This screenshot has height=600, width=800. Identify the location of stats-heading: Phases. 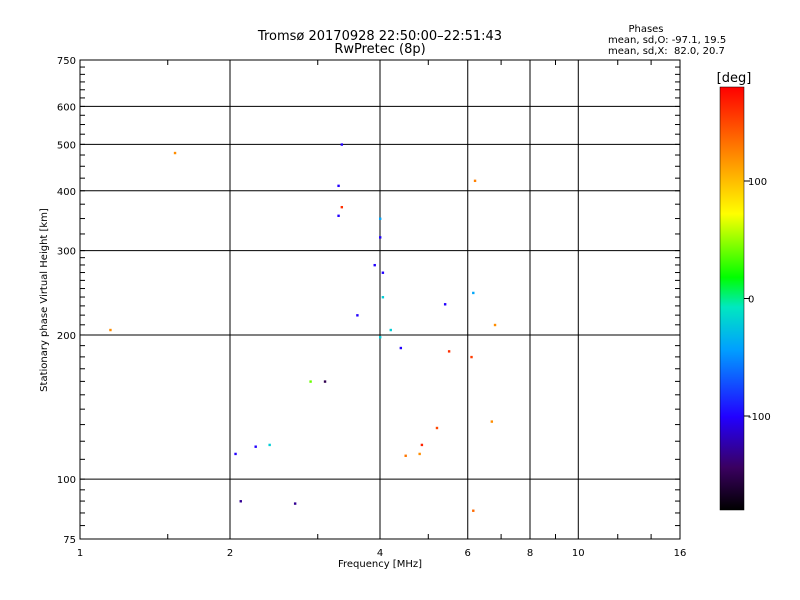
(645, 29).